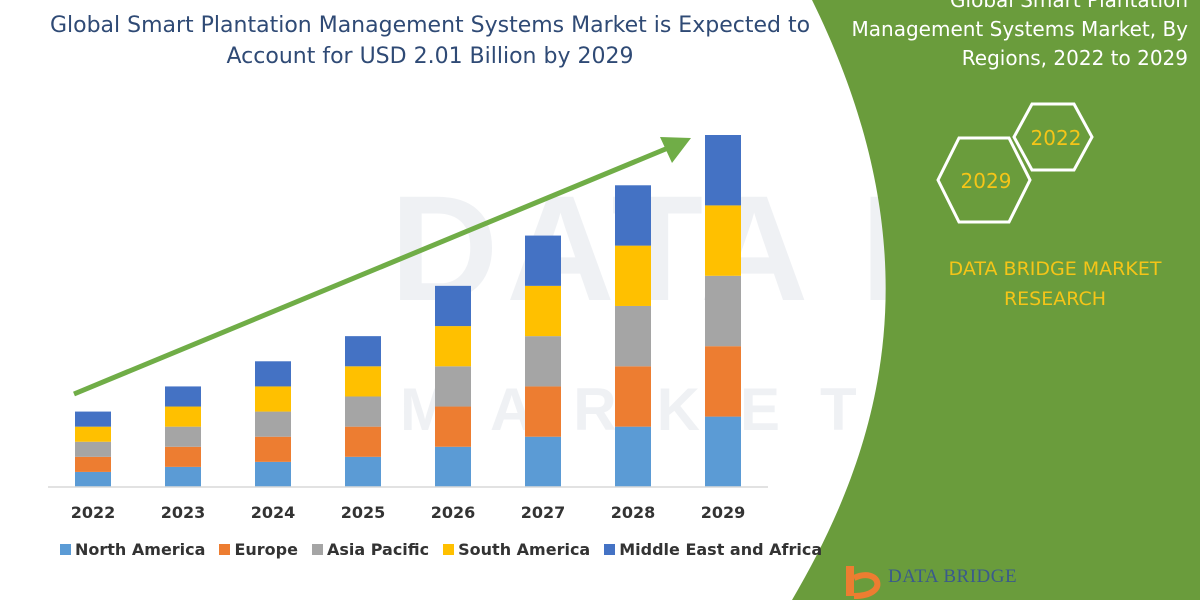 The width and height of the screenshot is (1200, 600). Describe the element at coordinates (633, 512) in the screenshot. I see `x-tick-label-2028: 2028` at that location.